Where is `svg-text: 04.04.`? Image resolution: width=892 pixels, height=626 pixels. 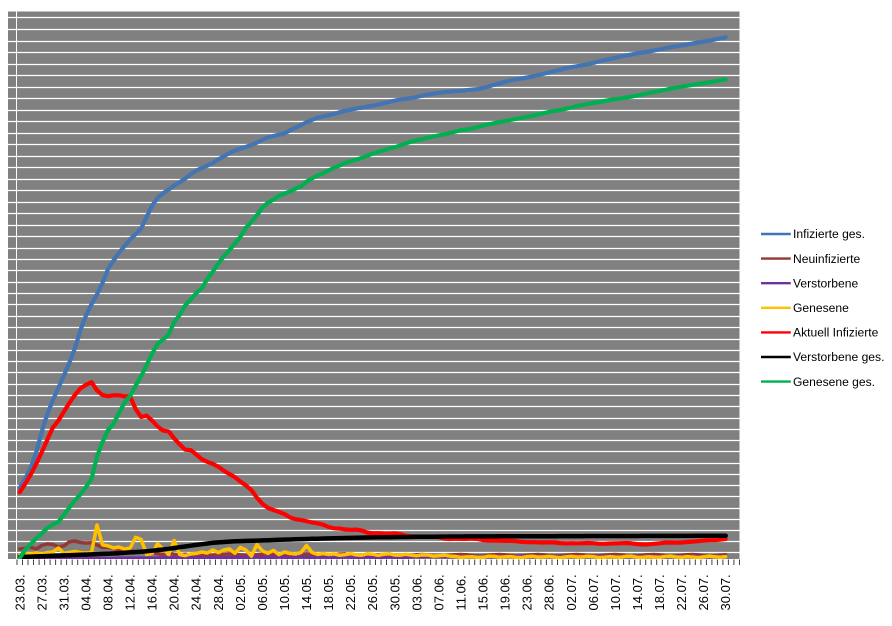
svg-text: 04.04. is located at coordinates (85, 592).